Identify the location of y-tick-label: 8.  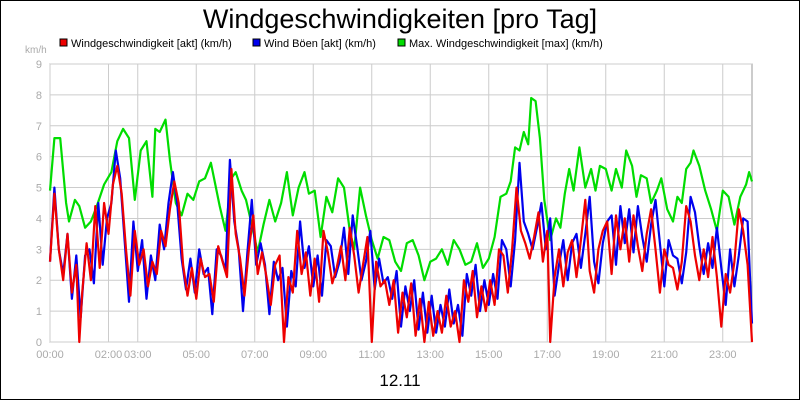
(39, 96).